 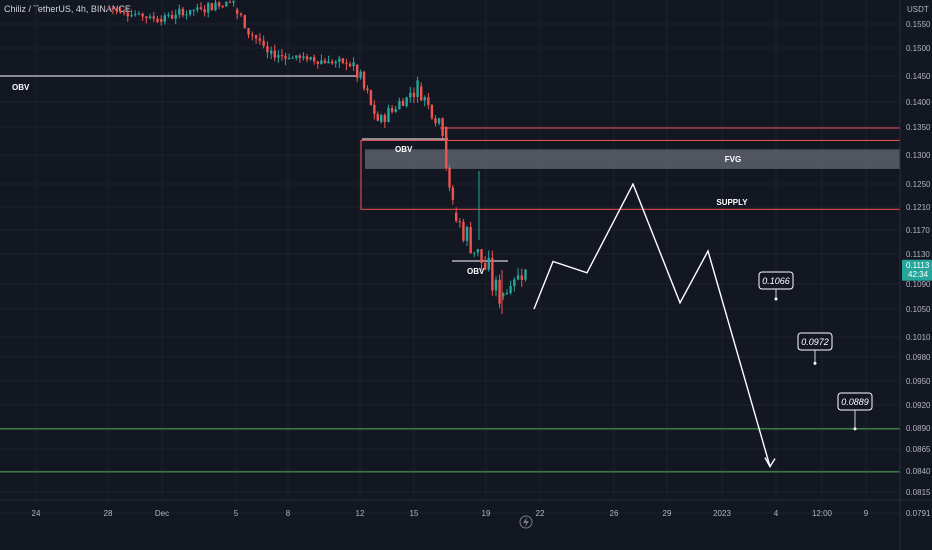 What do you see at coordinates (526, 522) in the screenshot?
I see `replay-icon` at bounding box center [526, 522].